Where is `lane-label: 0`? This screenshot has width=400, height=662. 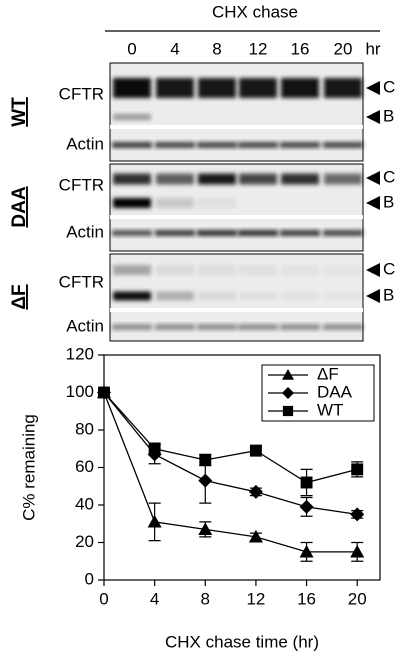 lane-label: 0 is located at coordinates (131, 48).